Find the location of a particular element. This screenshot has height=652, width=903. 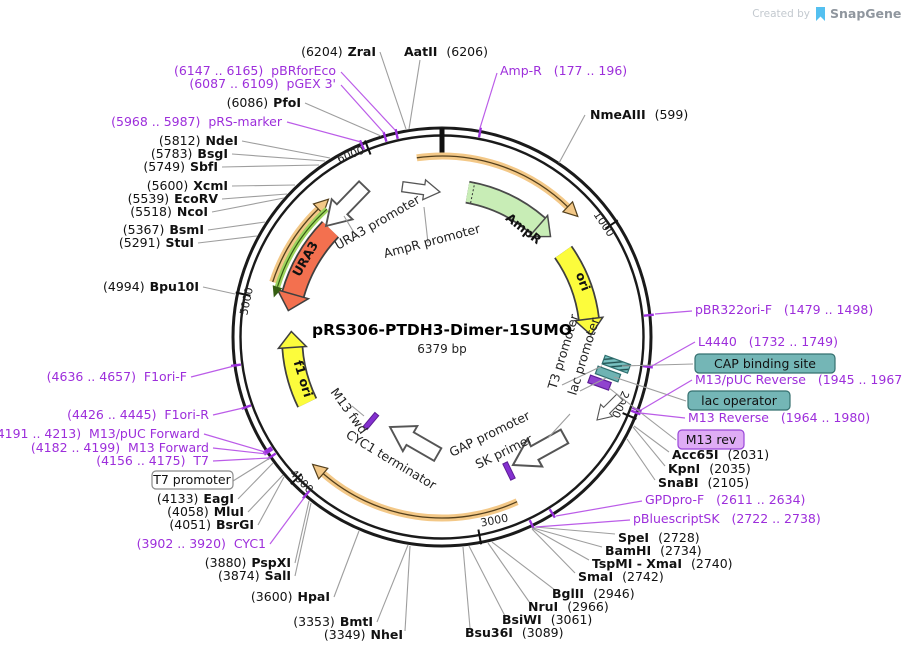

enzyme-name: SbfI is located at coordinates (204, 166).